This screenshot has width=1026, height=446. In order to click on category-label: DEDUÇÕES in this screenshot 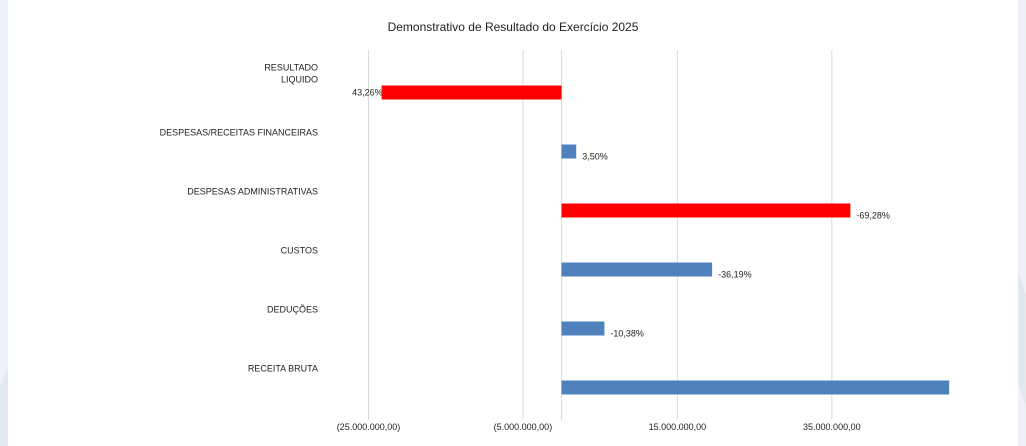, I will do `click(292, 310)`.